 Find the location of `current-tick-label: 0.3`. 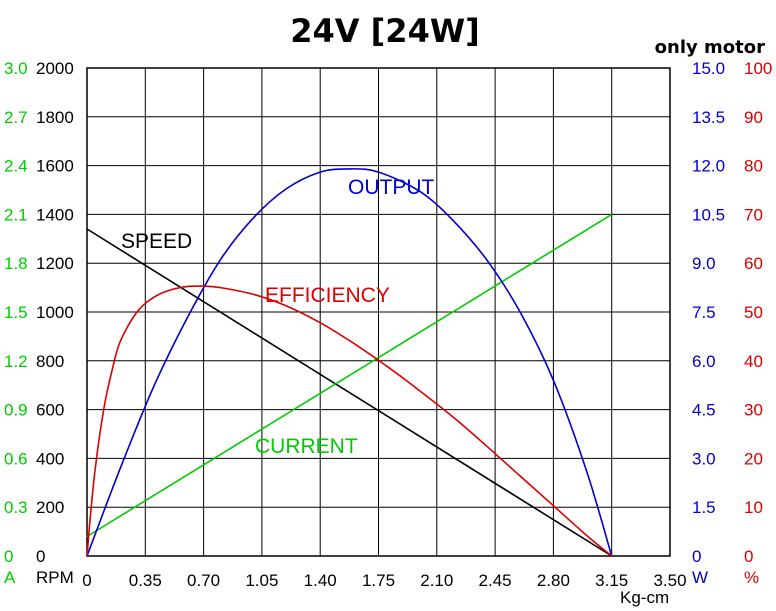

current-tick-label: 0.3 is located at coordinates (16, 507).